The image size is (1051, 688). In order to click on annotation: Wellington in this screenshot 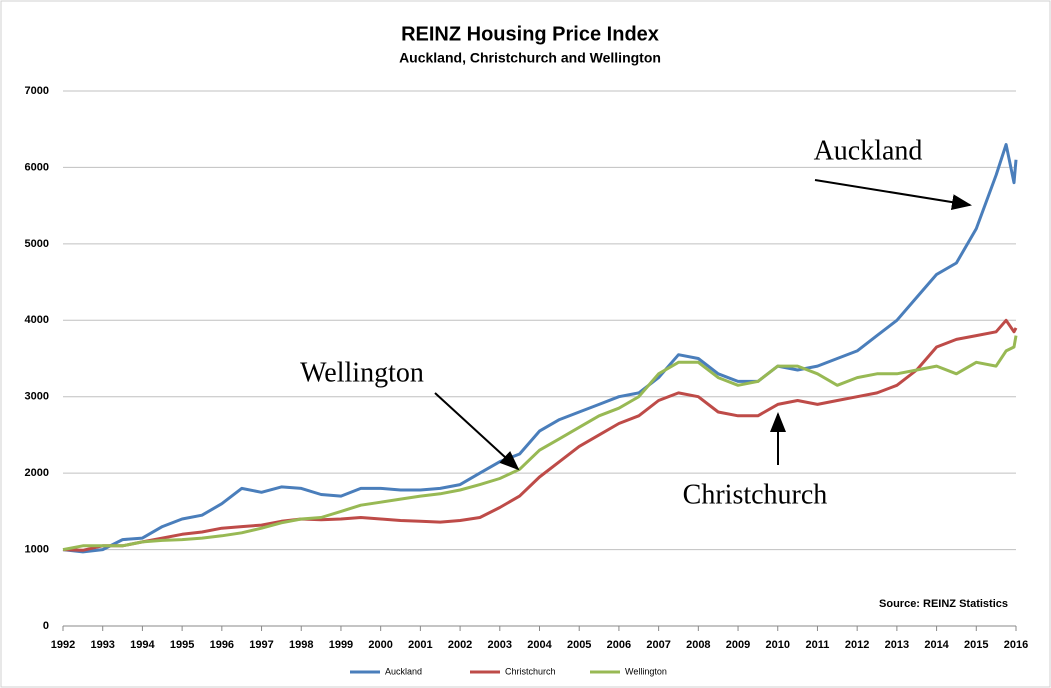, I will do `click(362, 372)`.